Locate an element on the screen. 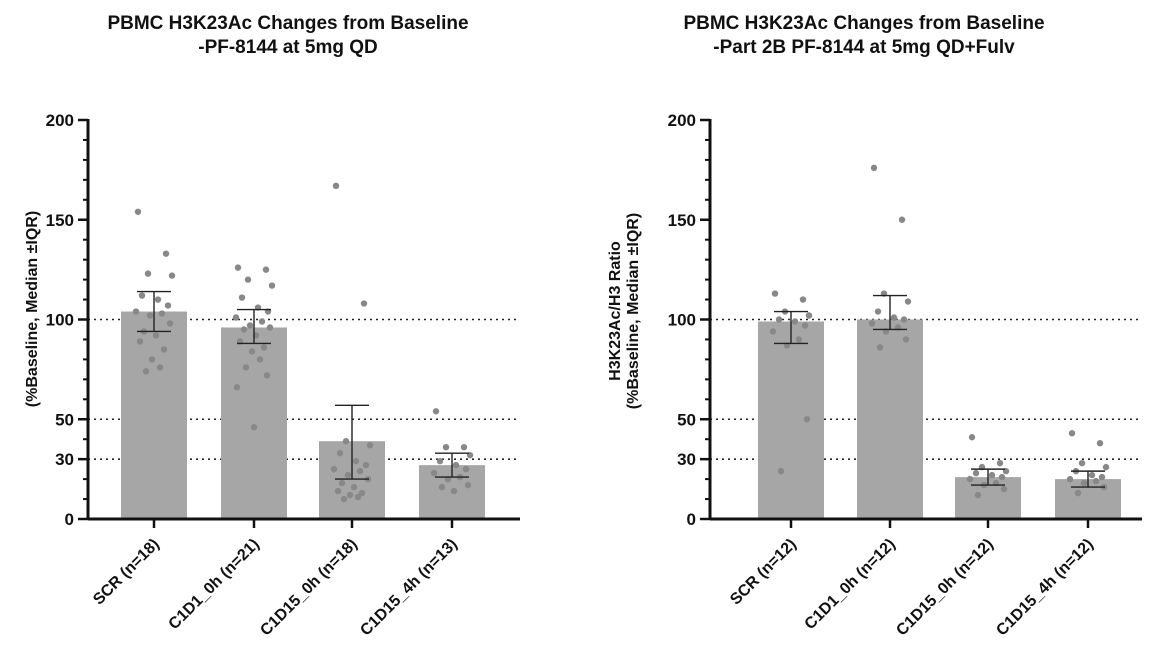 The height and width of the screenshot is (664, 1152). x-tick-label: C1D1_0h (n=21) is located at coordinates (214, 584).